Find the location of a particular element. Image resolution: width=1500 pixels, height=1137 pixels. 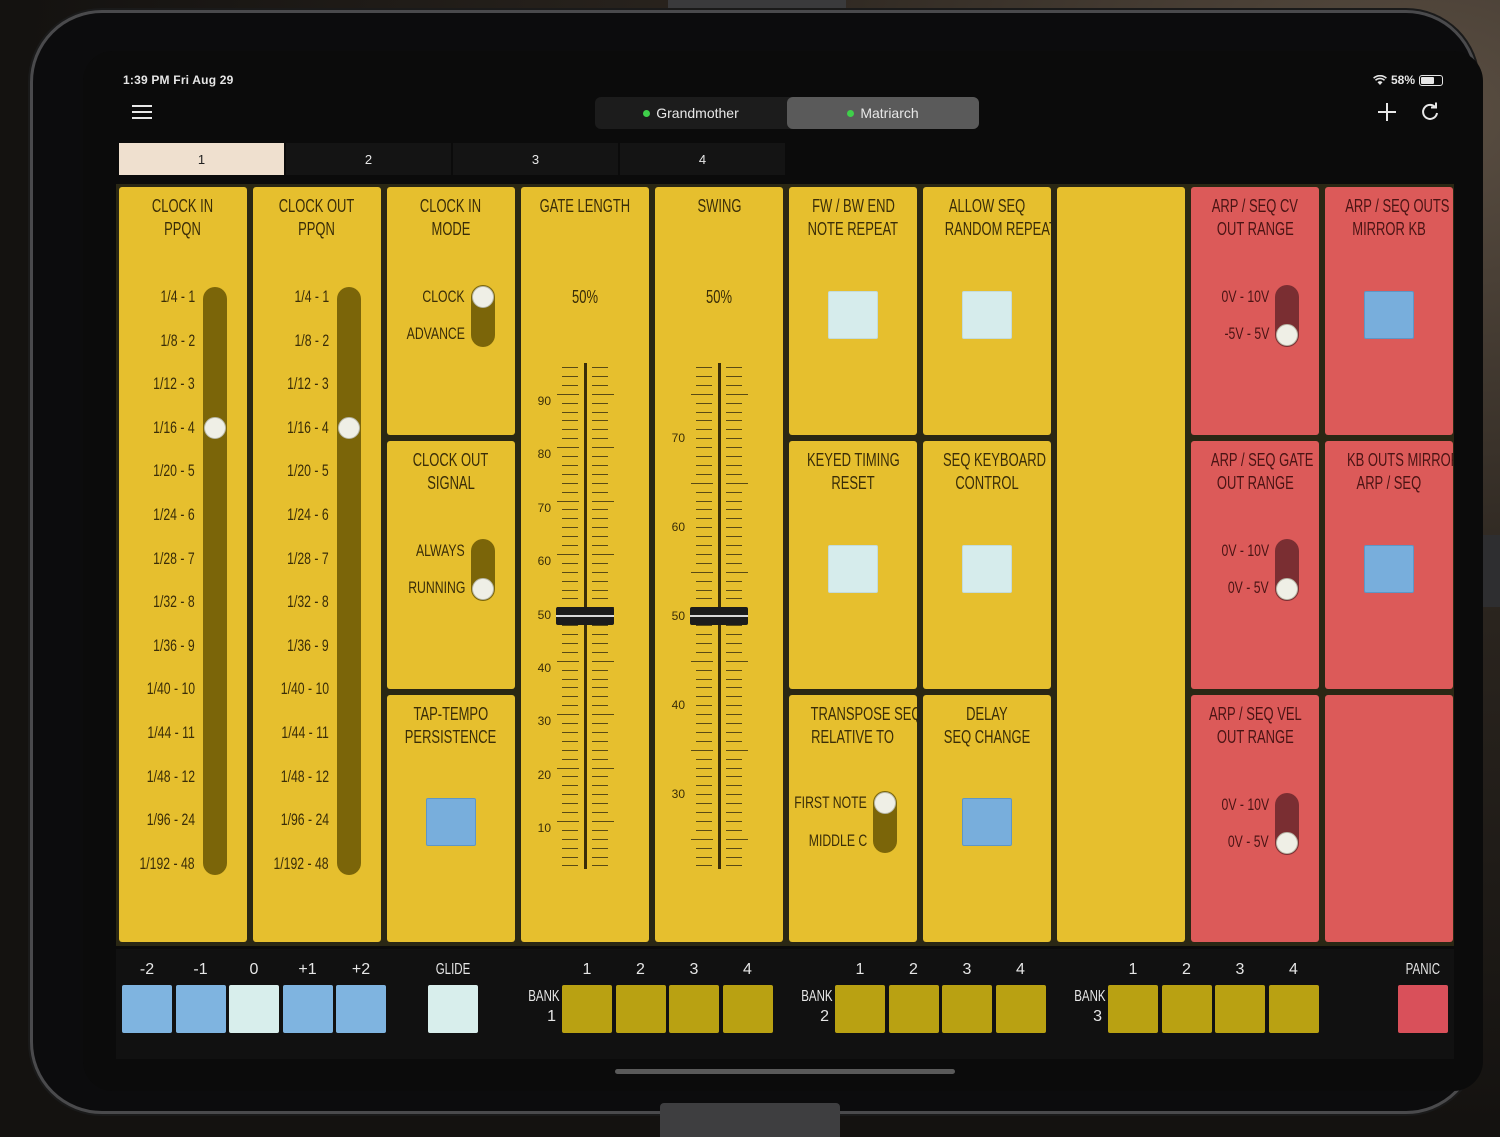

arp-seq-gate-toggle is located at coordinates (1287, 570).